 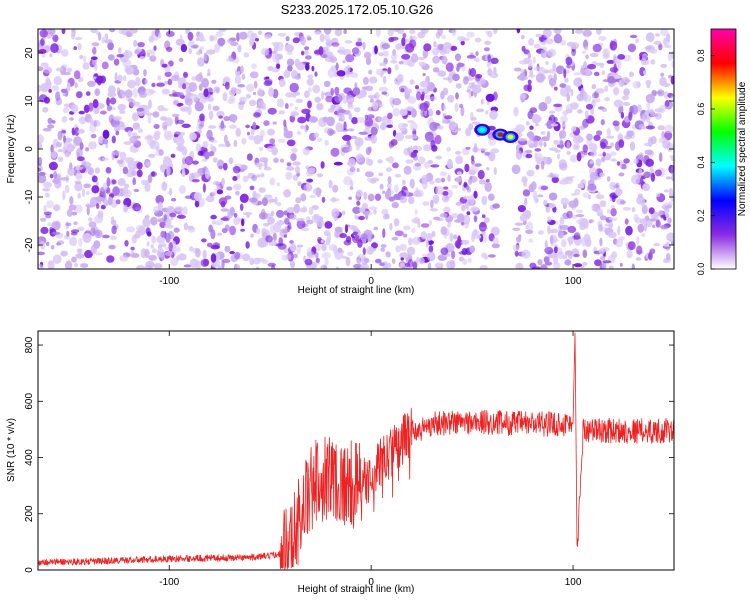 I want to click on spectrogram-x-label: Height of straight line (km), so click(x=356, y=290).